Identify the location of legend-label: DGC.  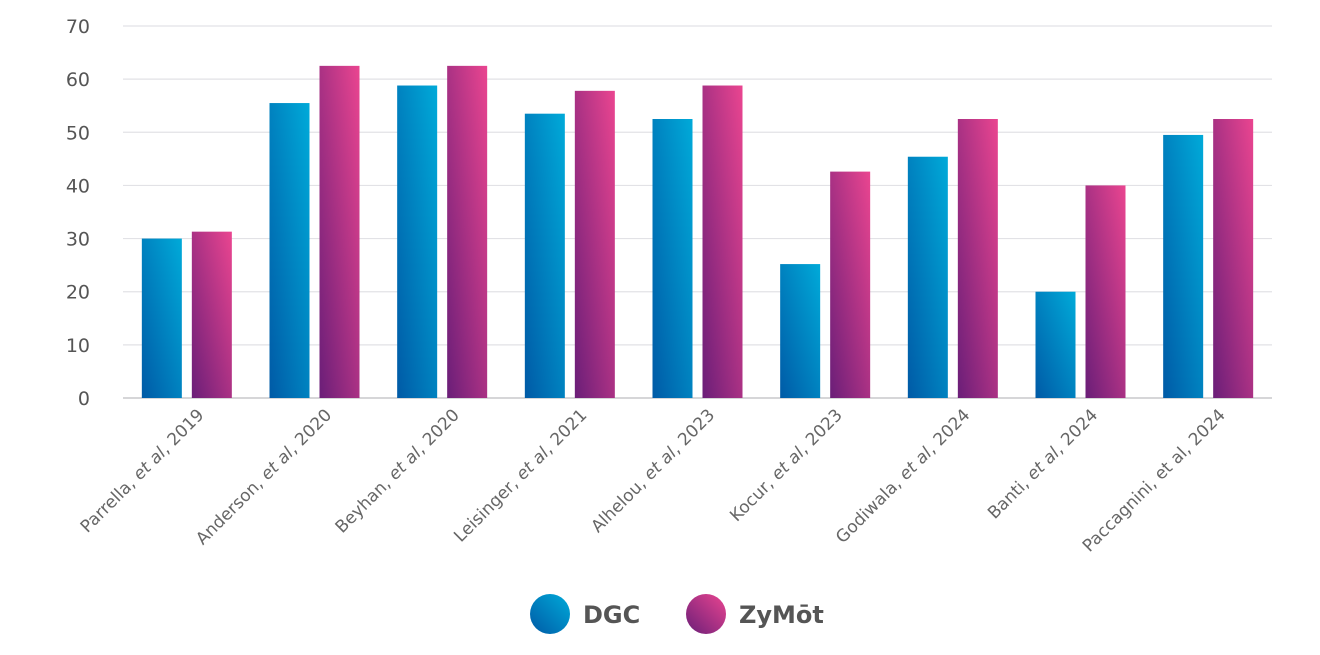
(611, 615).